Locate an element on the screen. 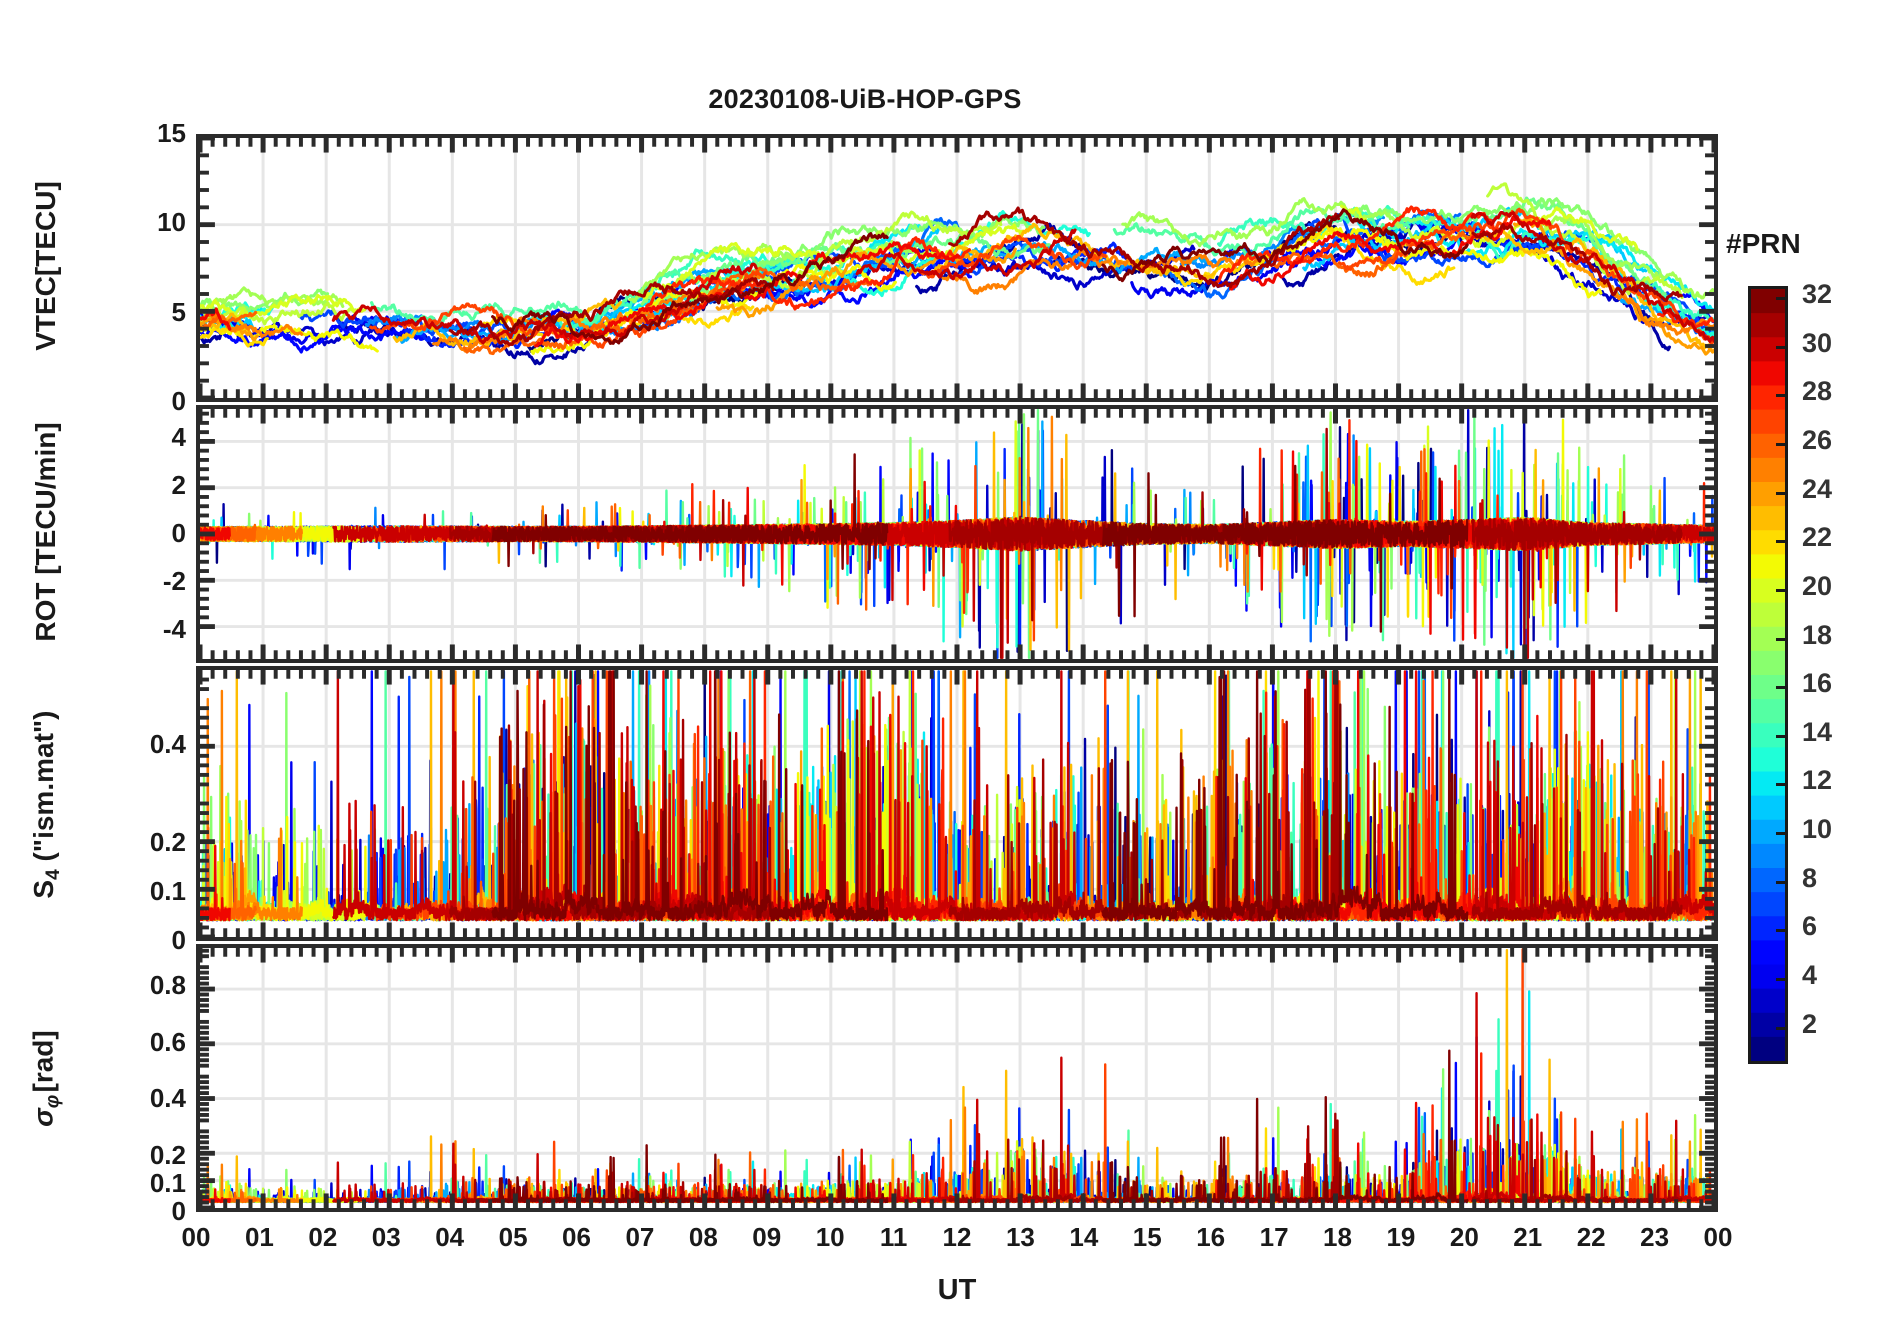 This screenshot has height=1330, width=1902. ytick-label-vtec-3: 15 is located at coordinates (171, 133).